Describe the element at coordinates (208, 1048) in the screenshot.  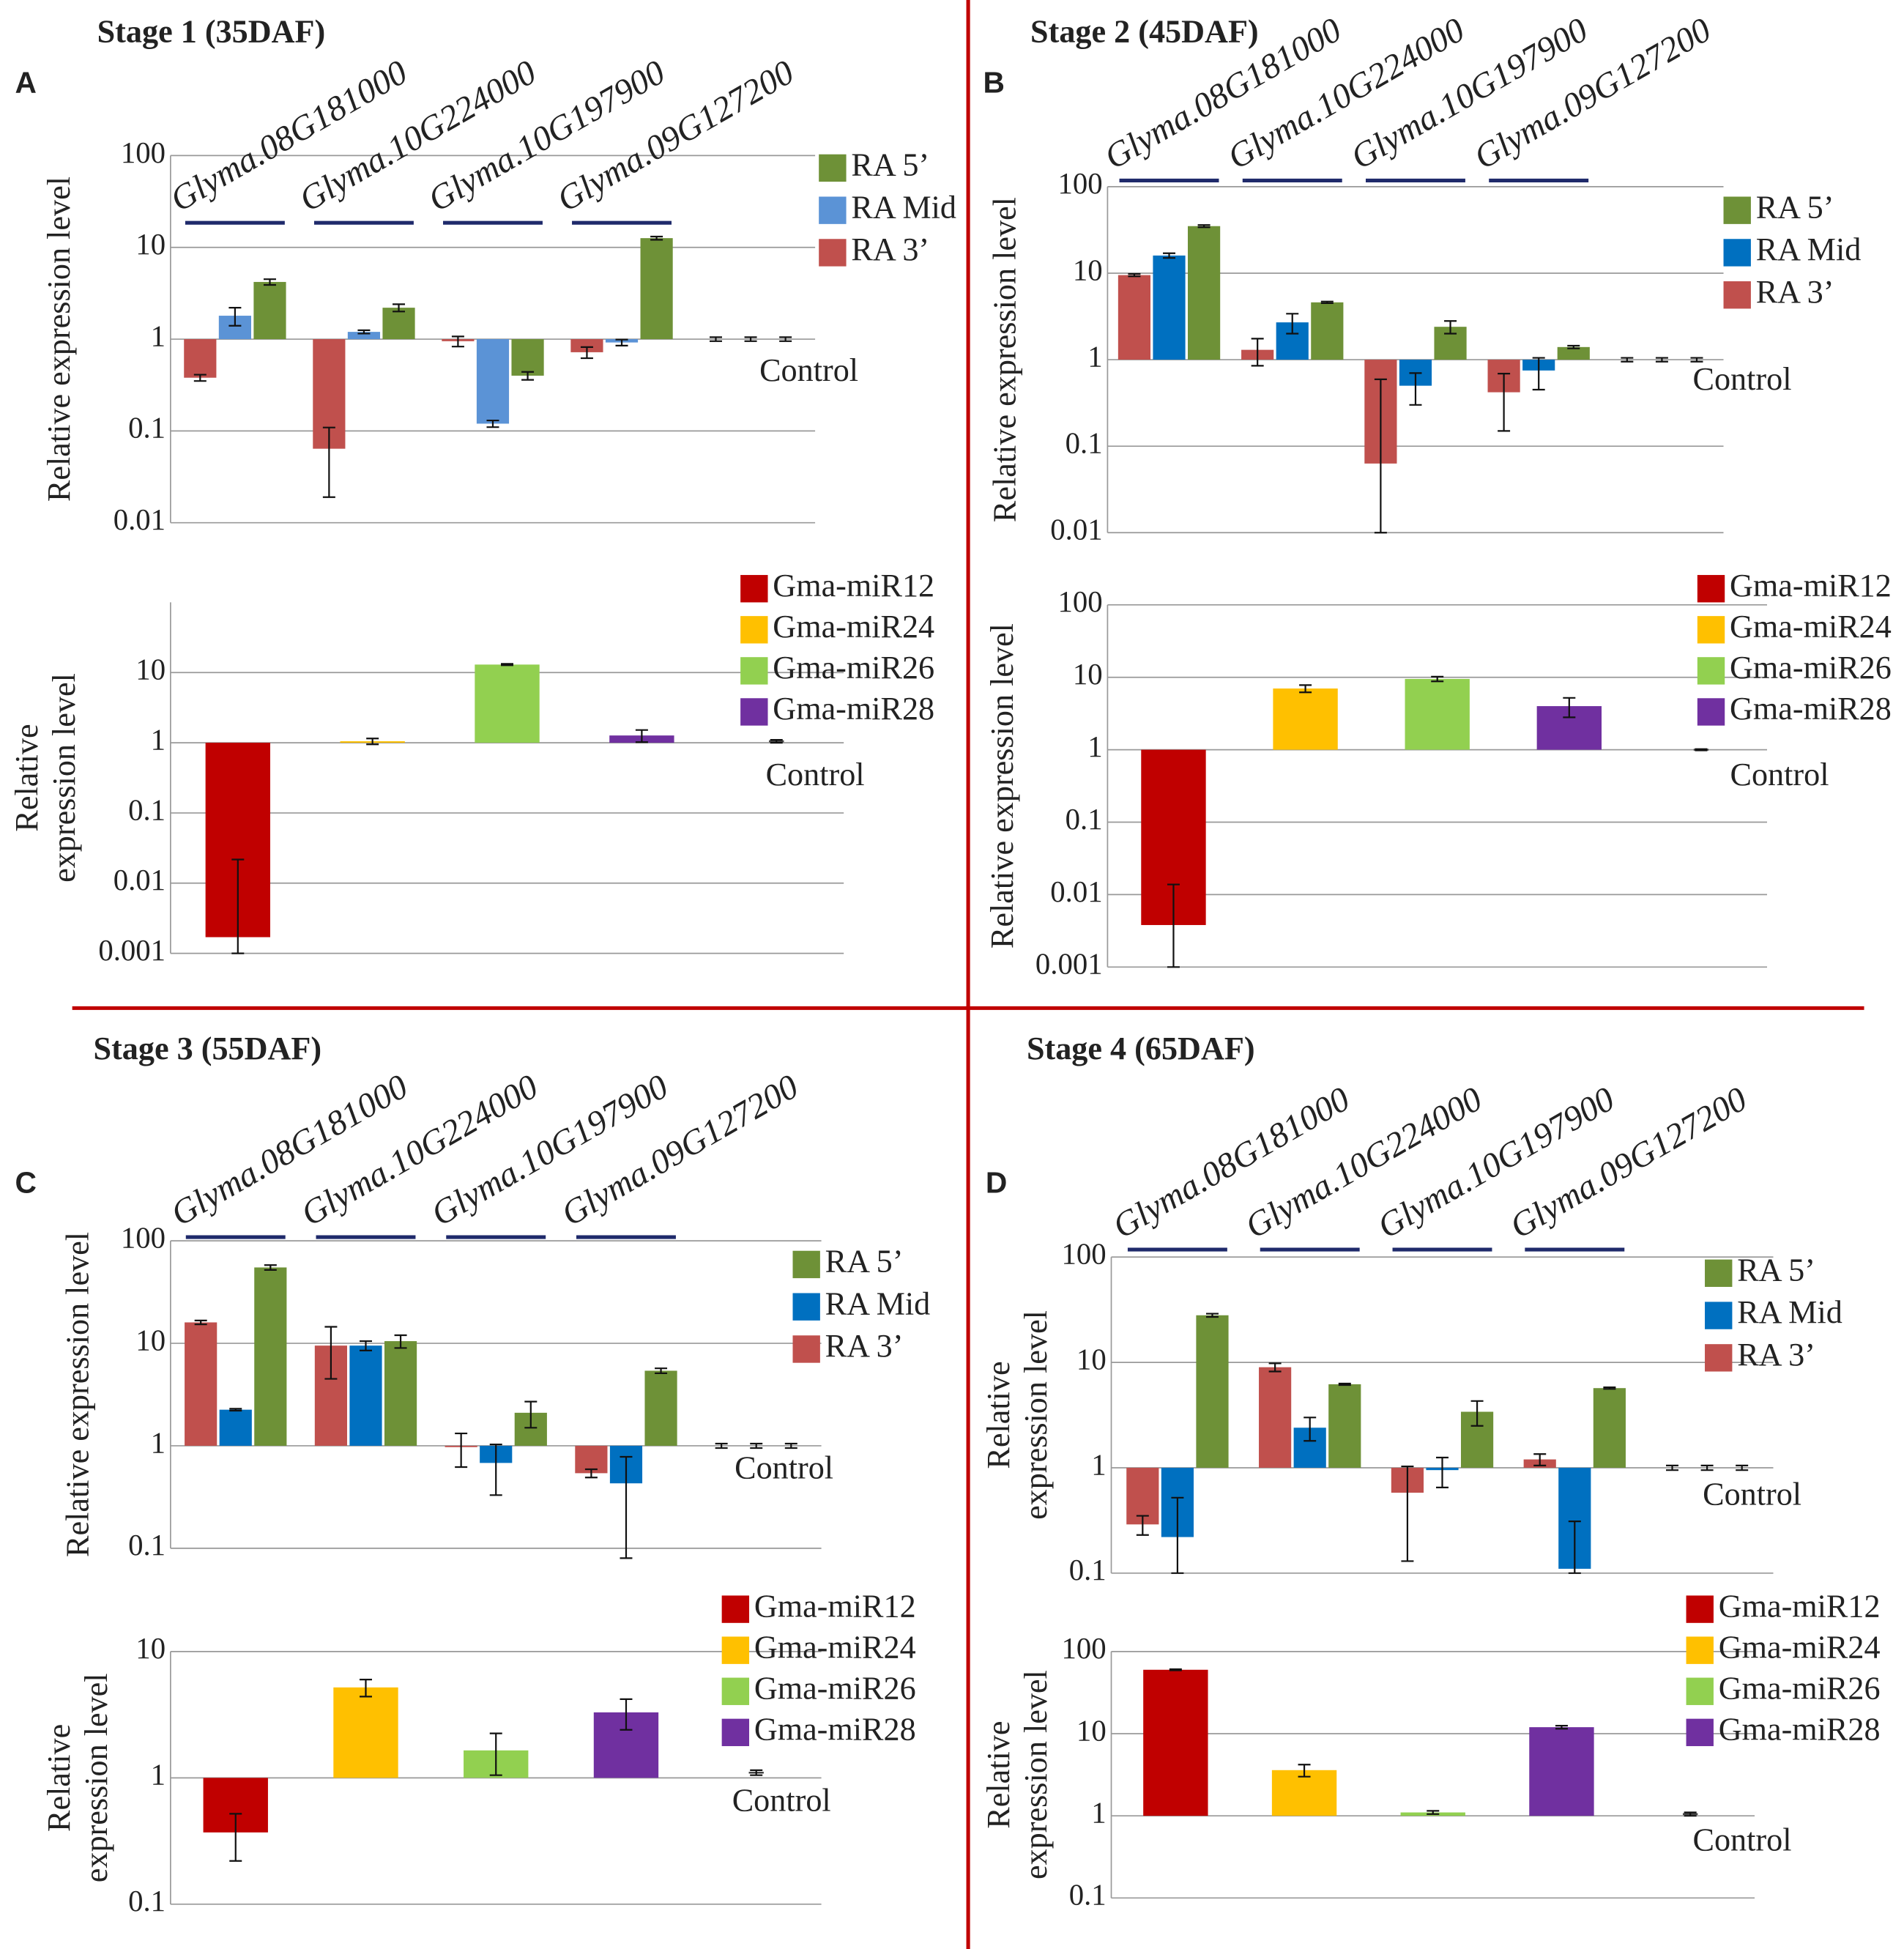
I see `stage-title: Stage 3 (55DAF)` at that location.